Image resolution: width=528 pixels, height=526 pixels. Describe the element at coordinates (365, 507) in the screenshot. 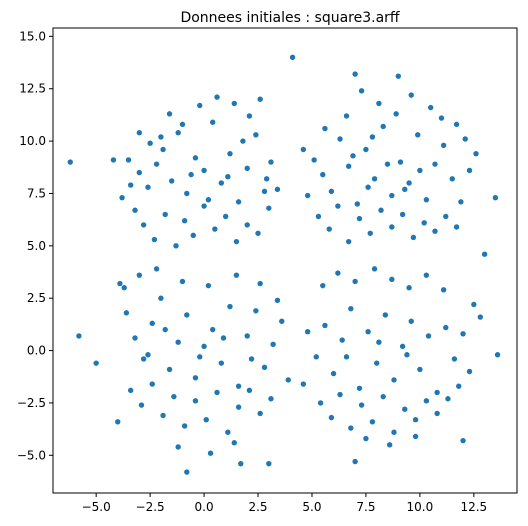

I see `x-tick-label: 7.5` at that location.